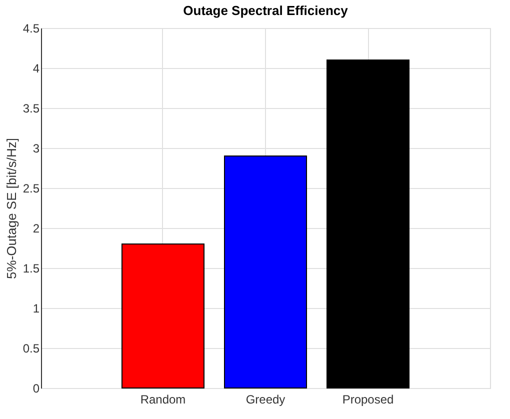  I want to click on y-tick-label: 2, so click(36, 229).